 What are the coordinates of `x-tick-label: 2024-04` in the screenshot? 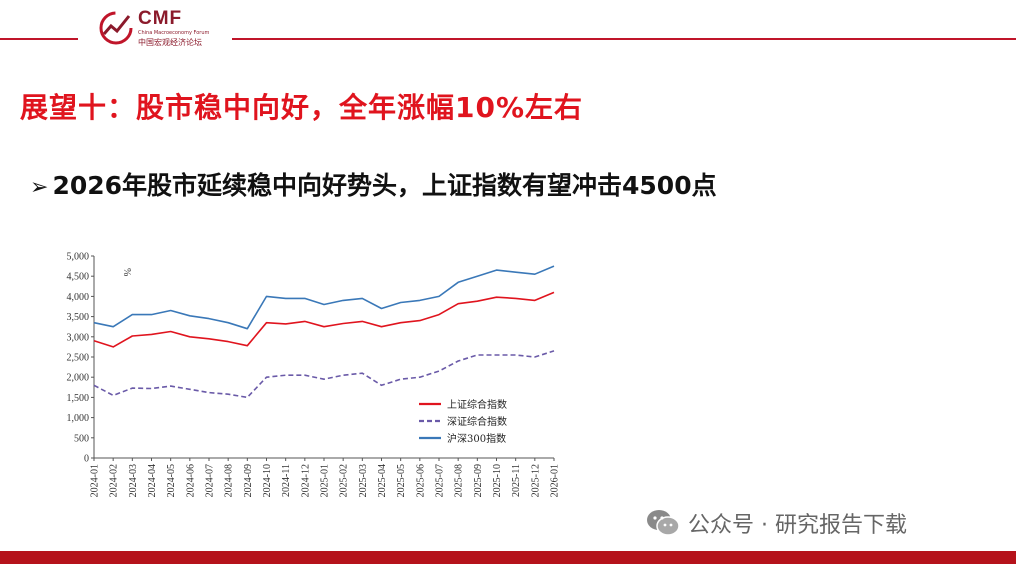 It's located at (152, 480).